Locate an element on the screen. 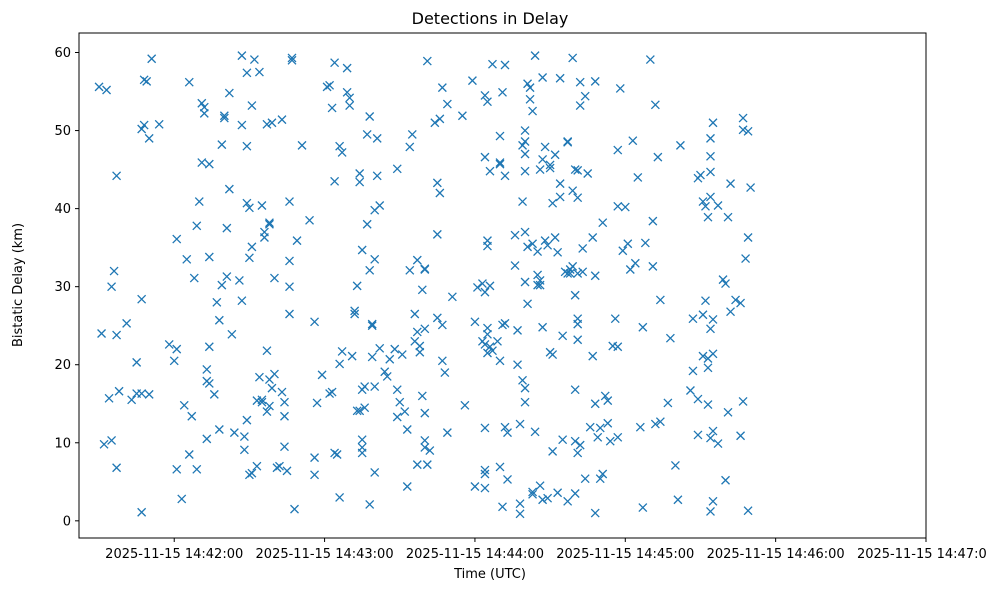 The width and height of the screenshot is (987, 590). chart-title: Detections in Delay is located at coordinates (490, 18).